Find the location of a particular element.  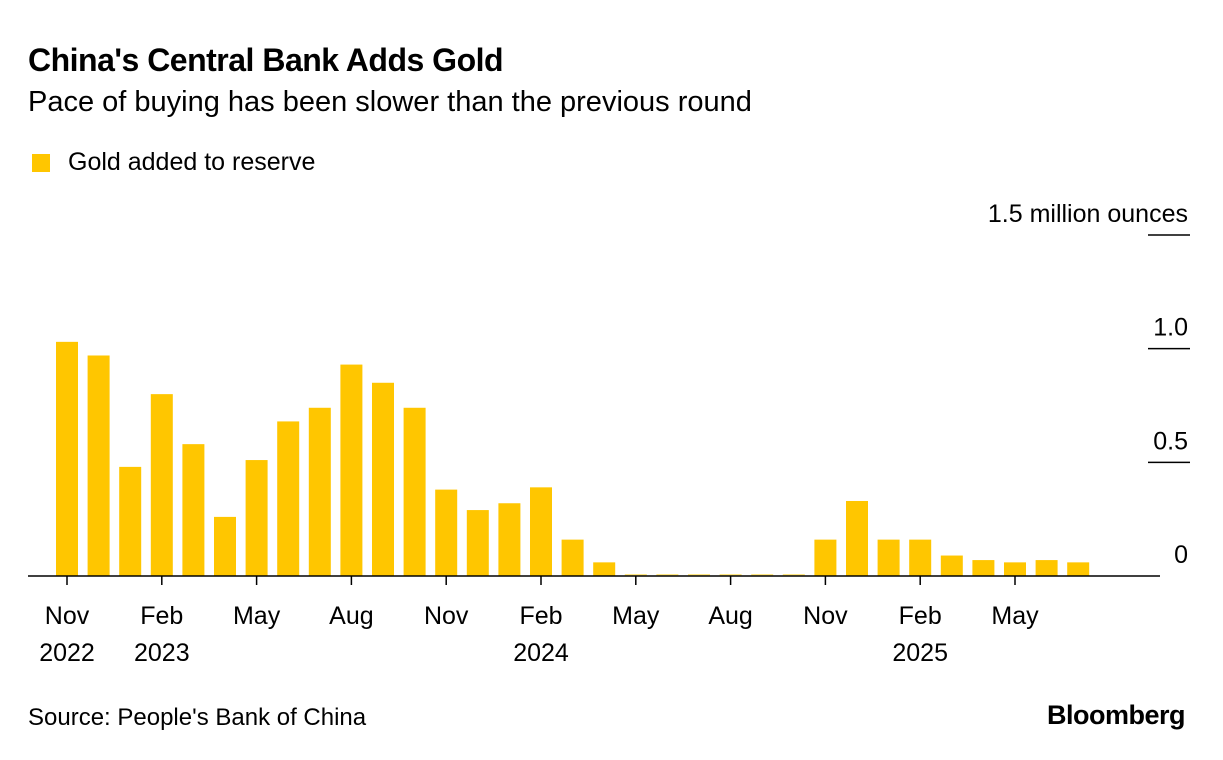

source-note: Source: People's Bank of China is located at coordinates (197, 717).